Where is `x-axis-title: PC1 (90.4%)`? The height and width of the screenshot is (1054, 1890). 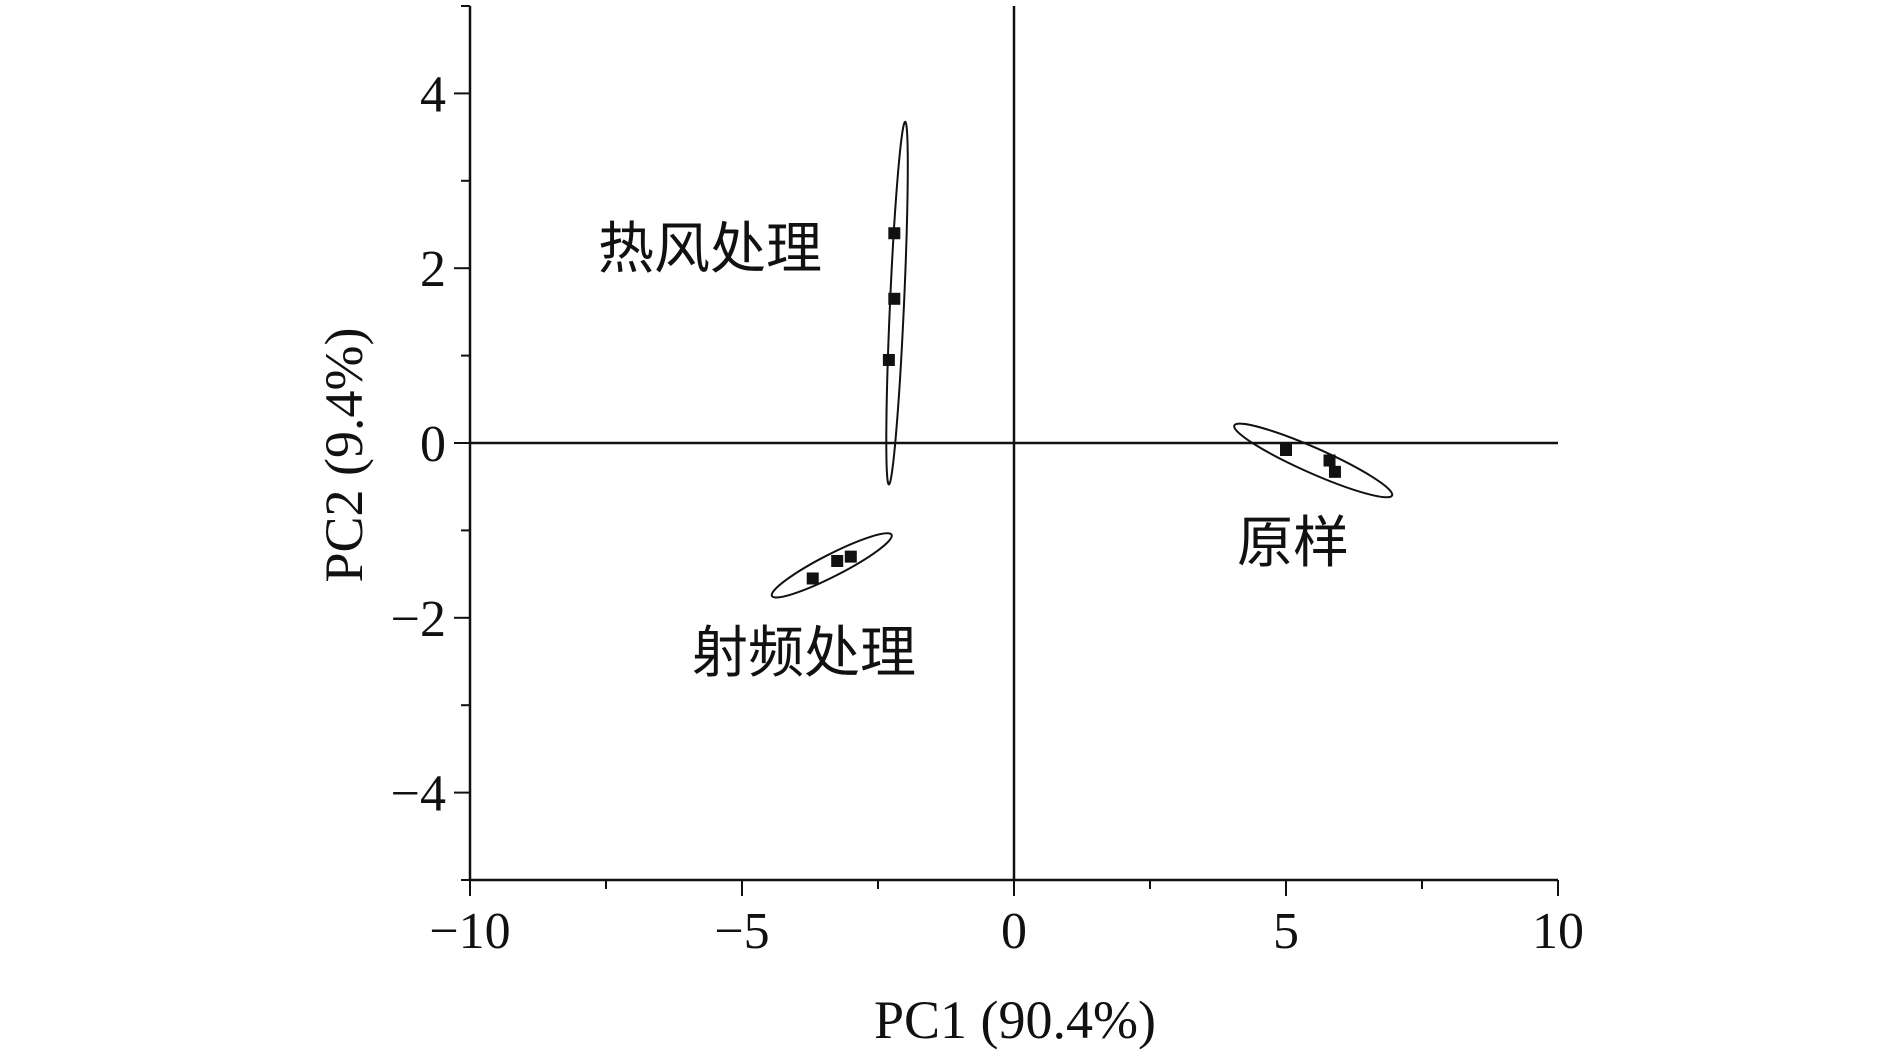
x-axis-title: PC1 (90.4%) is located at coordinates (1015, 1020).